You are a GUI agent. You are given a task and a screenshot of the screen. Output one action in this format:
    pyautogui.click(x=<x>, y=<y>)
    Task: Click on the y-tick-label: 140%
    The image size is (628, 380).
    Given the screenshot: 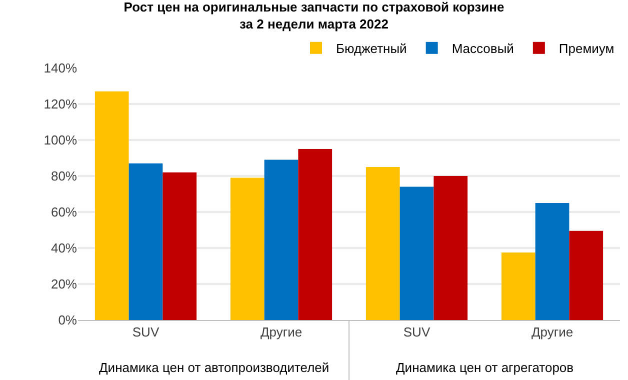 What is the action you would take?
    pyautogui.click(x=61, y=68)
    